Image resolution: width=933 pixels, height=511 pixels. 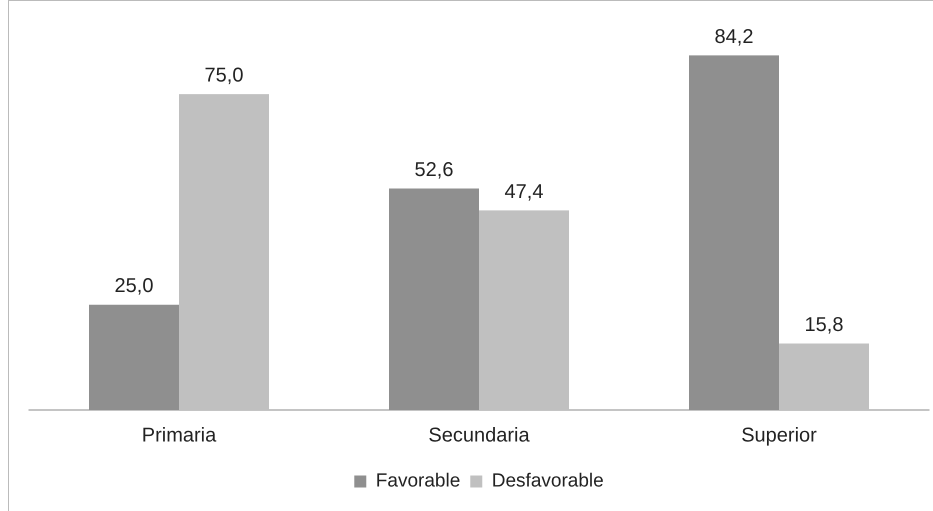 I want to click on x-tick-label: Secundaria, so click(x=479, y=435).